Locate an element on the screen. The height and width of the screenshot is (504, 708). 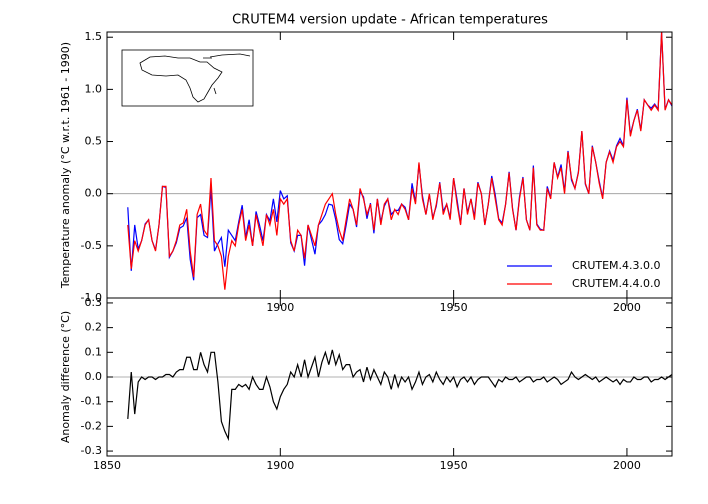
y-tick-label: -1.0 is located at coordinates (91, 297).